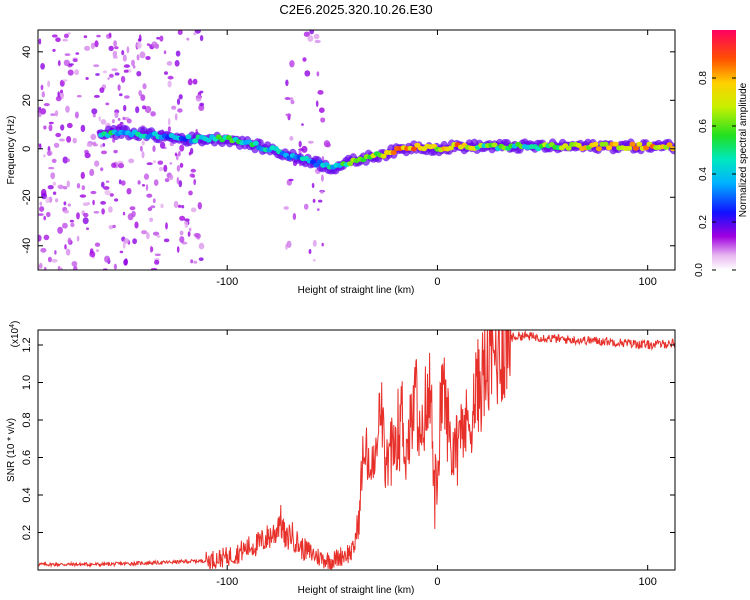 This screenshot has width=750, height=600. Describe the element at coordinates (15, 334) in the screenshot. I see `snr-scale-factor: (x104)` at that location.